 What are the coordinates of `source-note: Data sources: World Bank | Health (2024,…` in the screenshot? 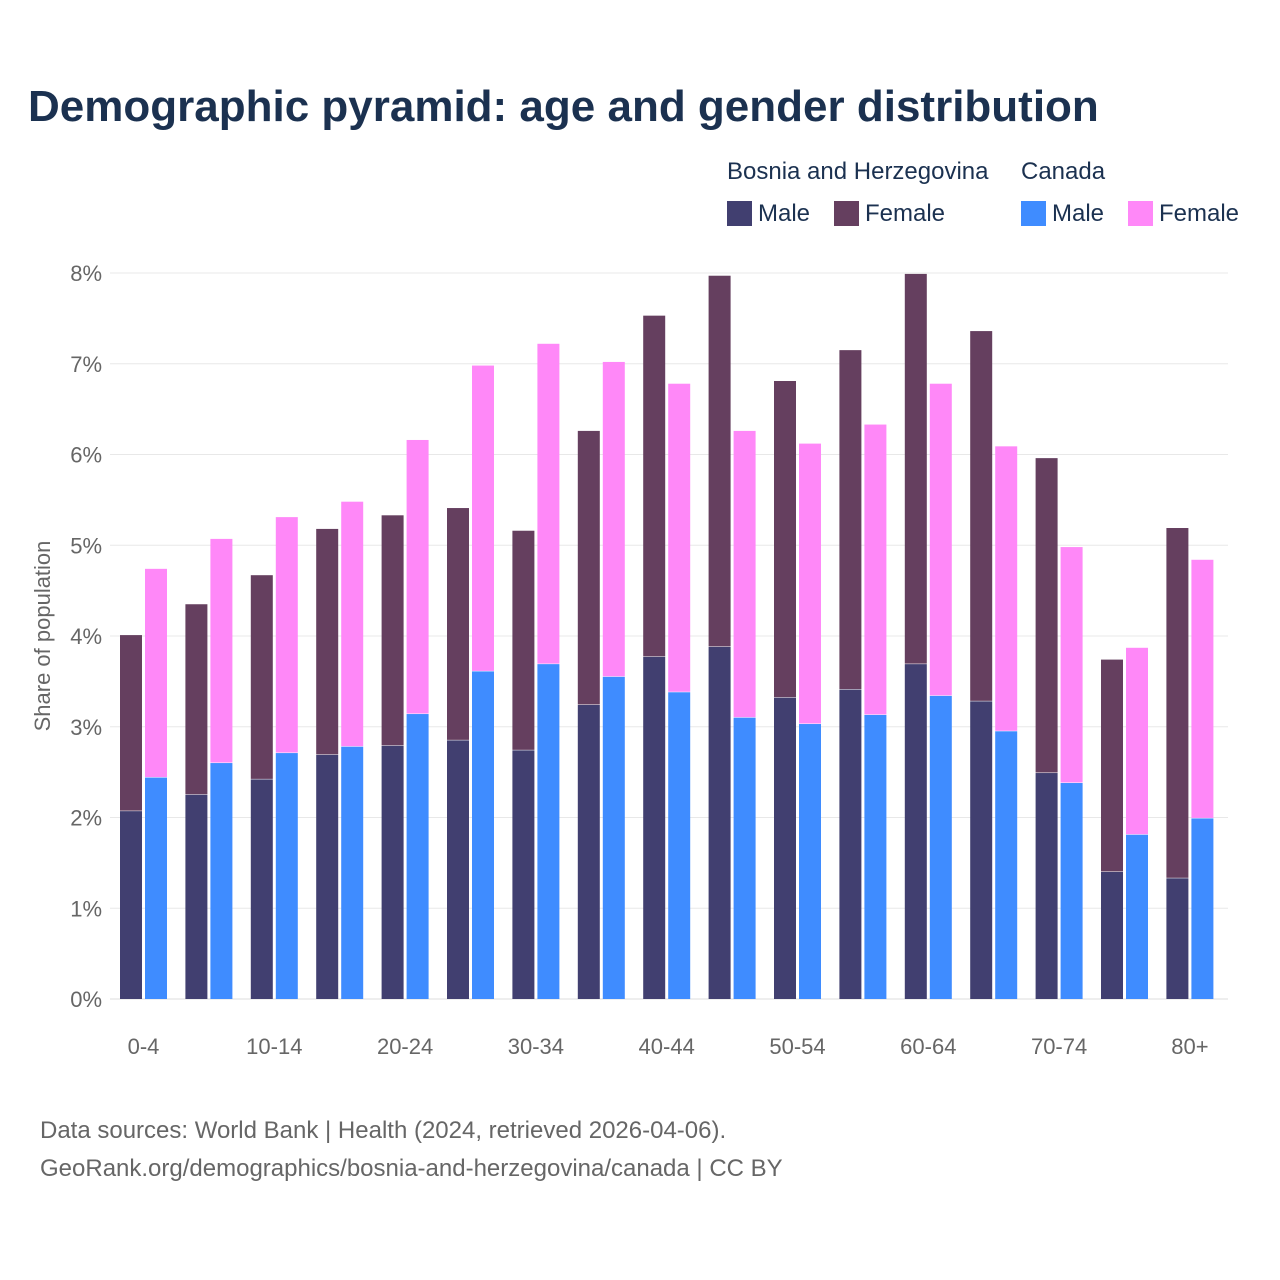 It's located at (383, 1130).